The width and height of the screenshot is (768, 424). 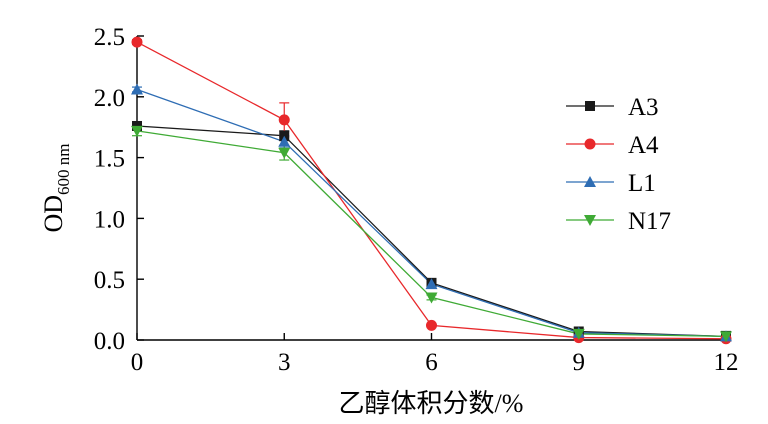 I want to click on y-axis-label: OD600 nm, so click(x=56, y=187).